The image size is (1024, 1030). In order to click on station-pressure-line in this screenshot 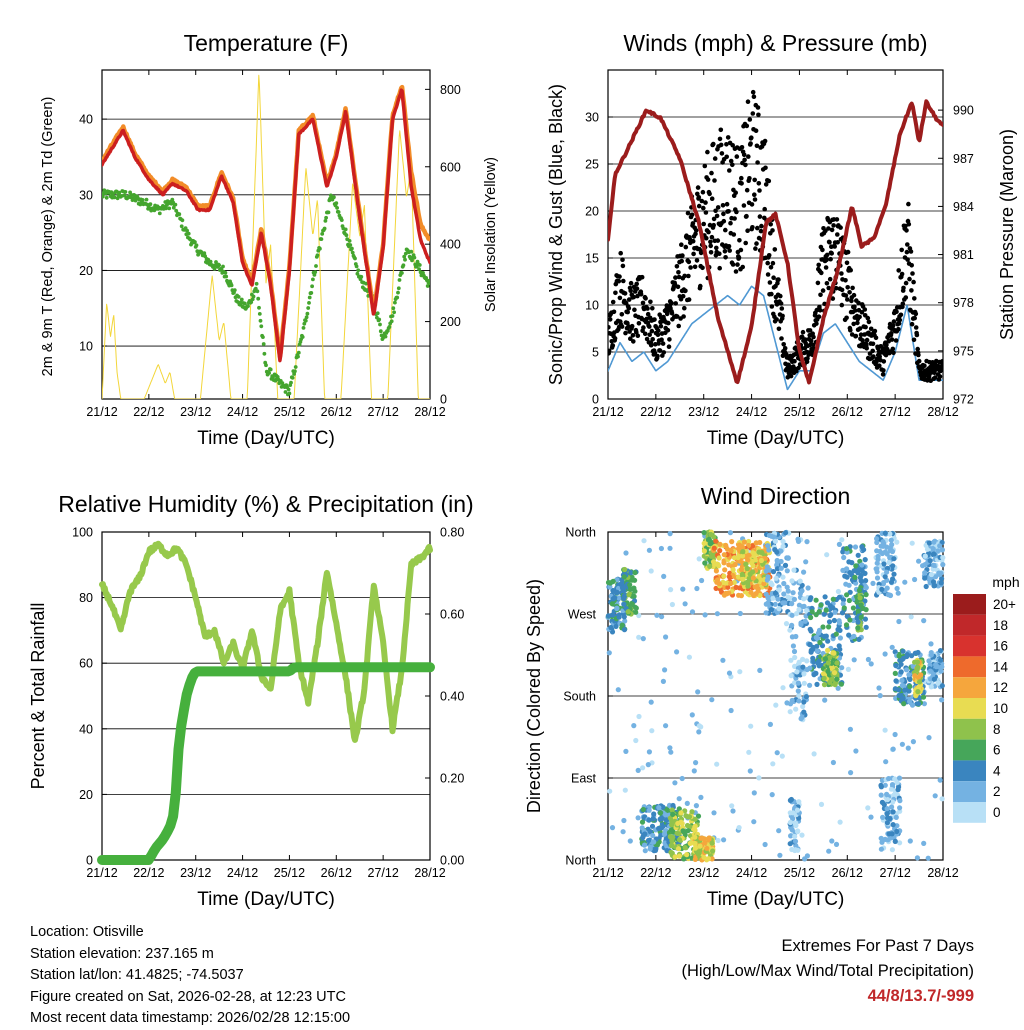, I will do `click(775, 242)`.